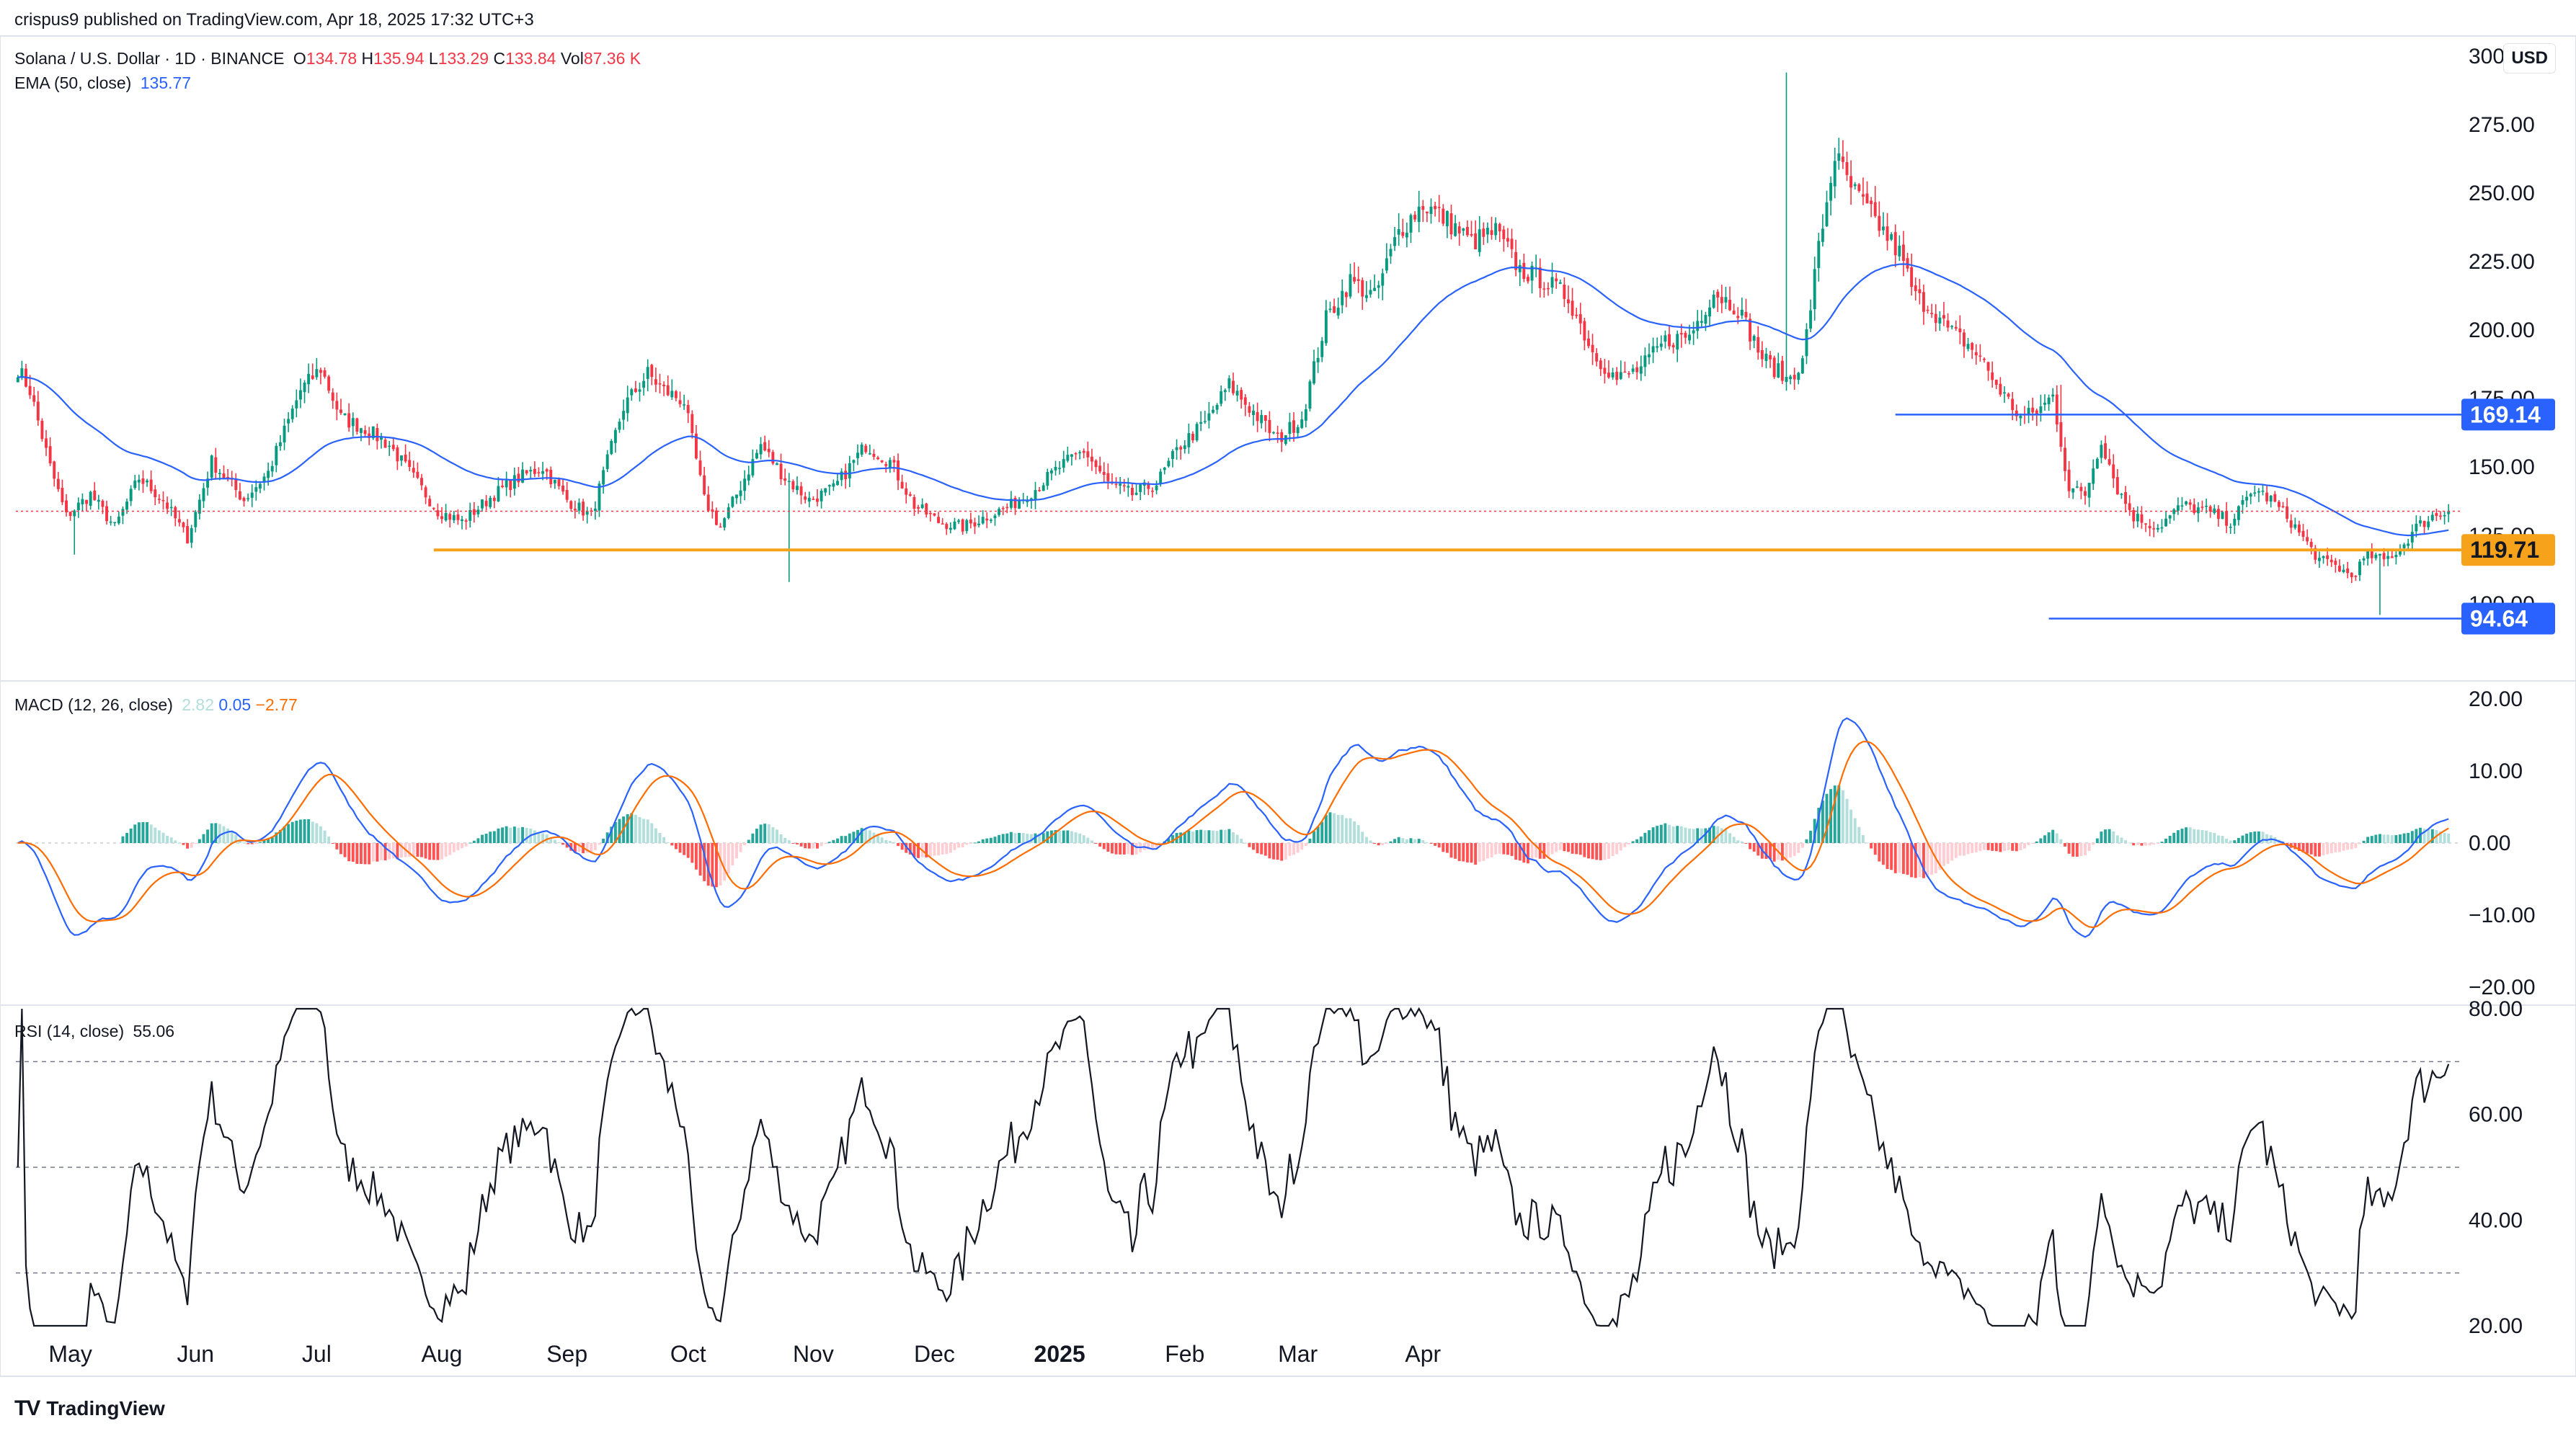 The image size is (2576, 1431). What do you see at coordinates (2505, 414) in the screenshot?
I see `price-level-label: 169.14` at bounding box center [2505, 414].